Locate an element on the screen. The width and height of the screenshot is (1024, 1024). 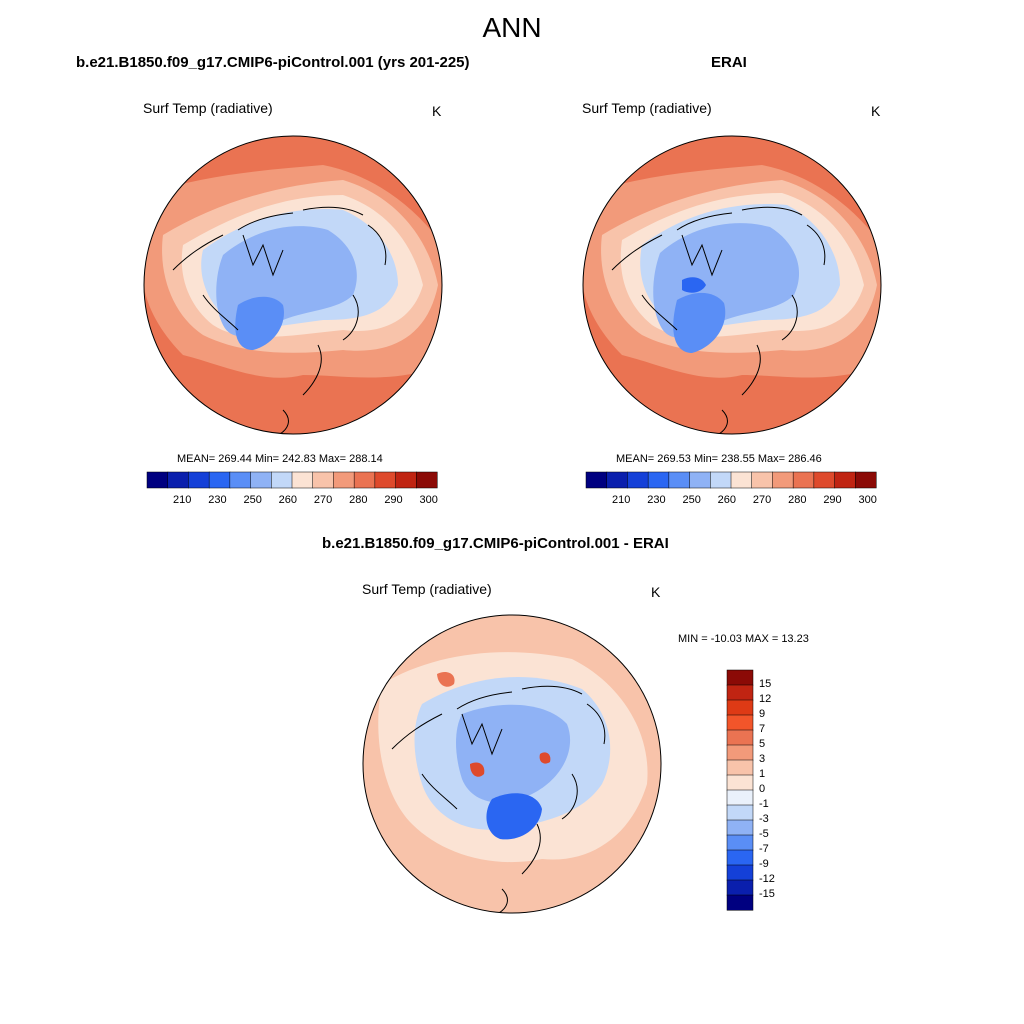
panel-2-title: ERAI is located at coordinates (729, 62).